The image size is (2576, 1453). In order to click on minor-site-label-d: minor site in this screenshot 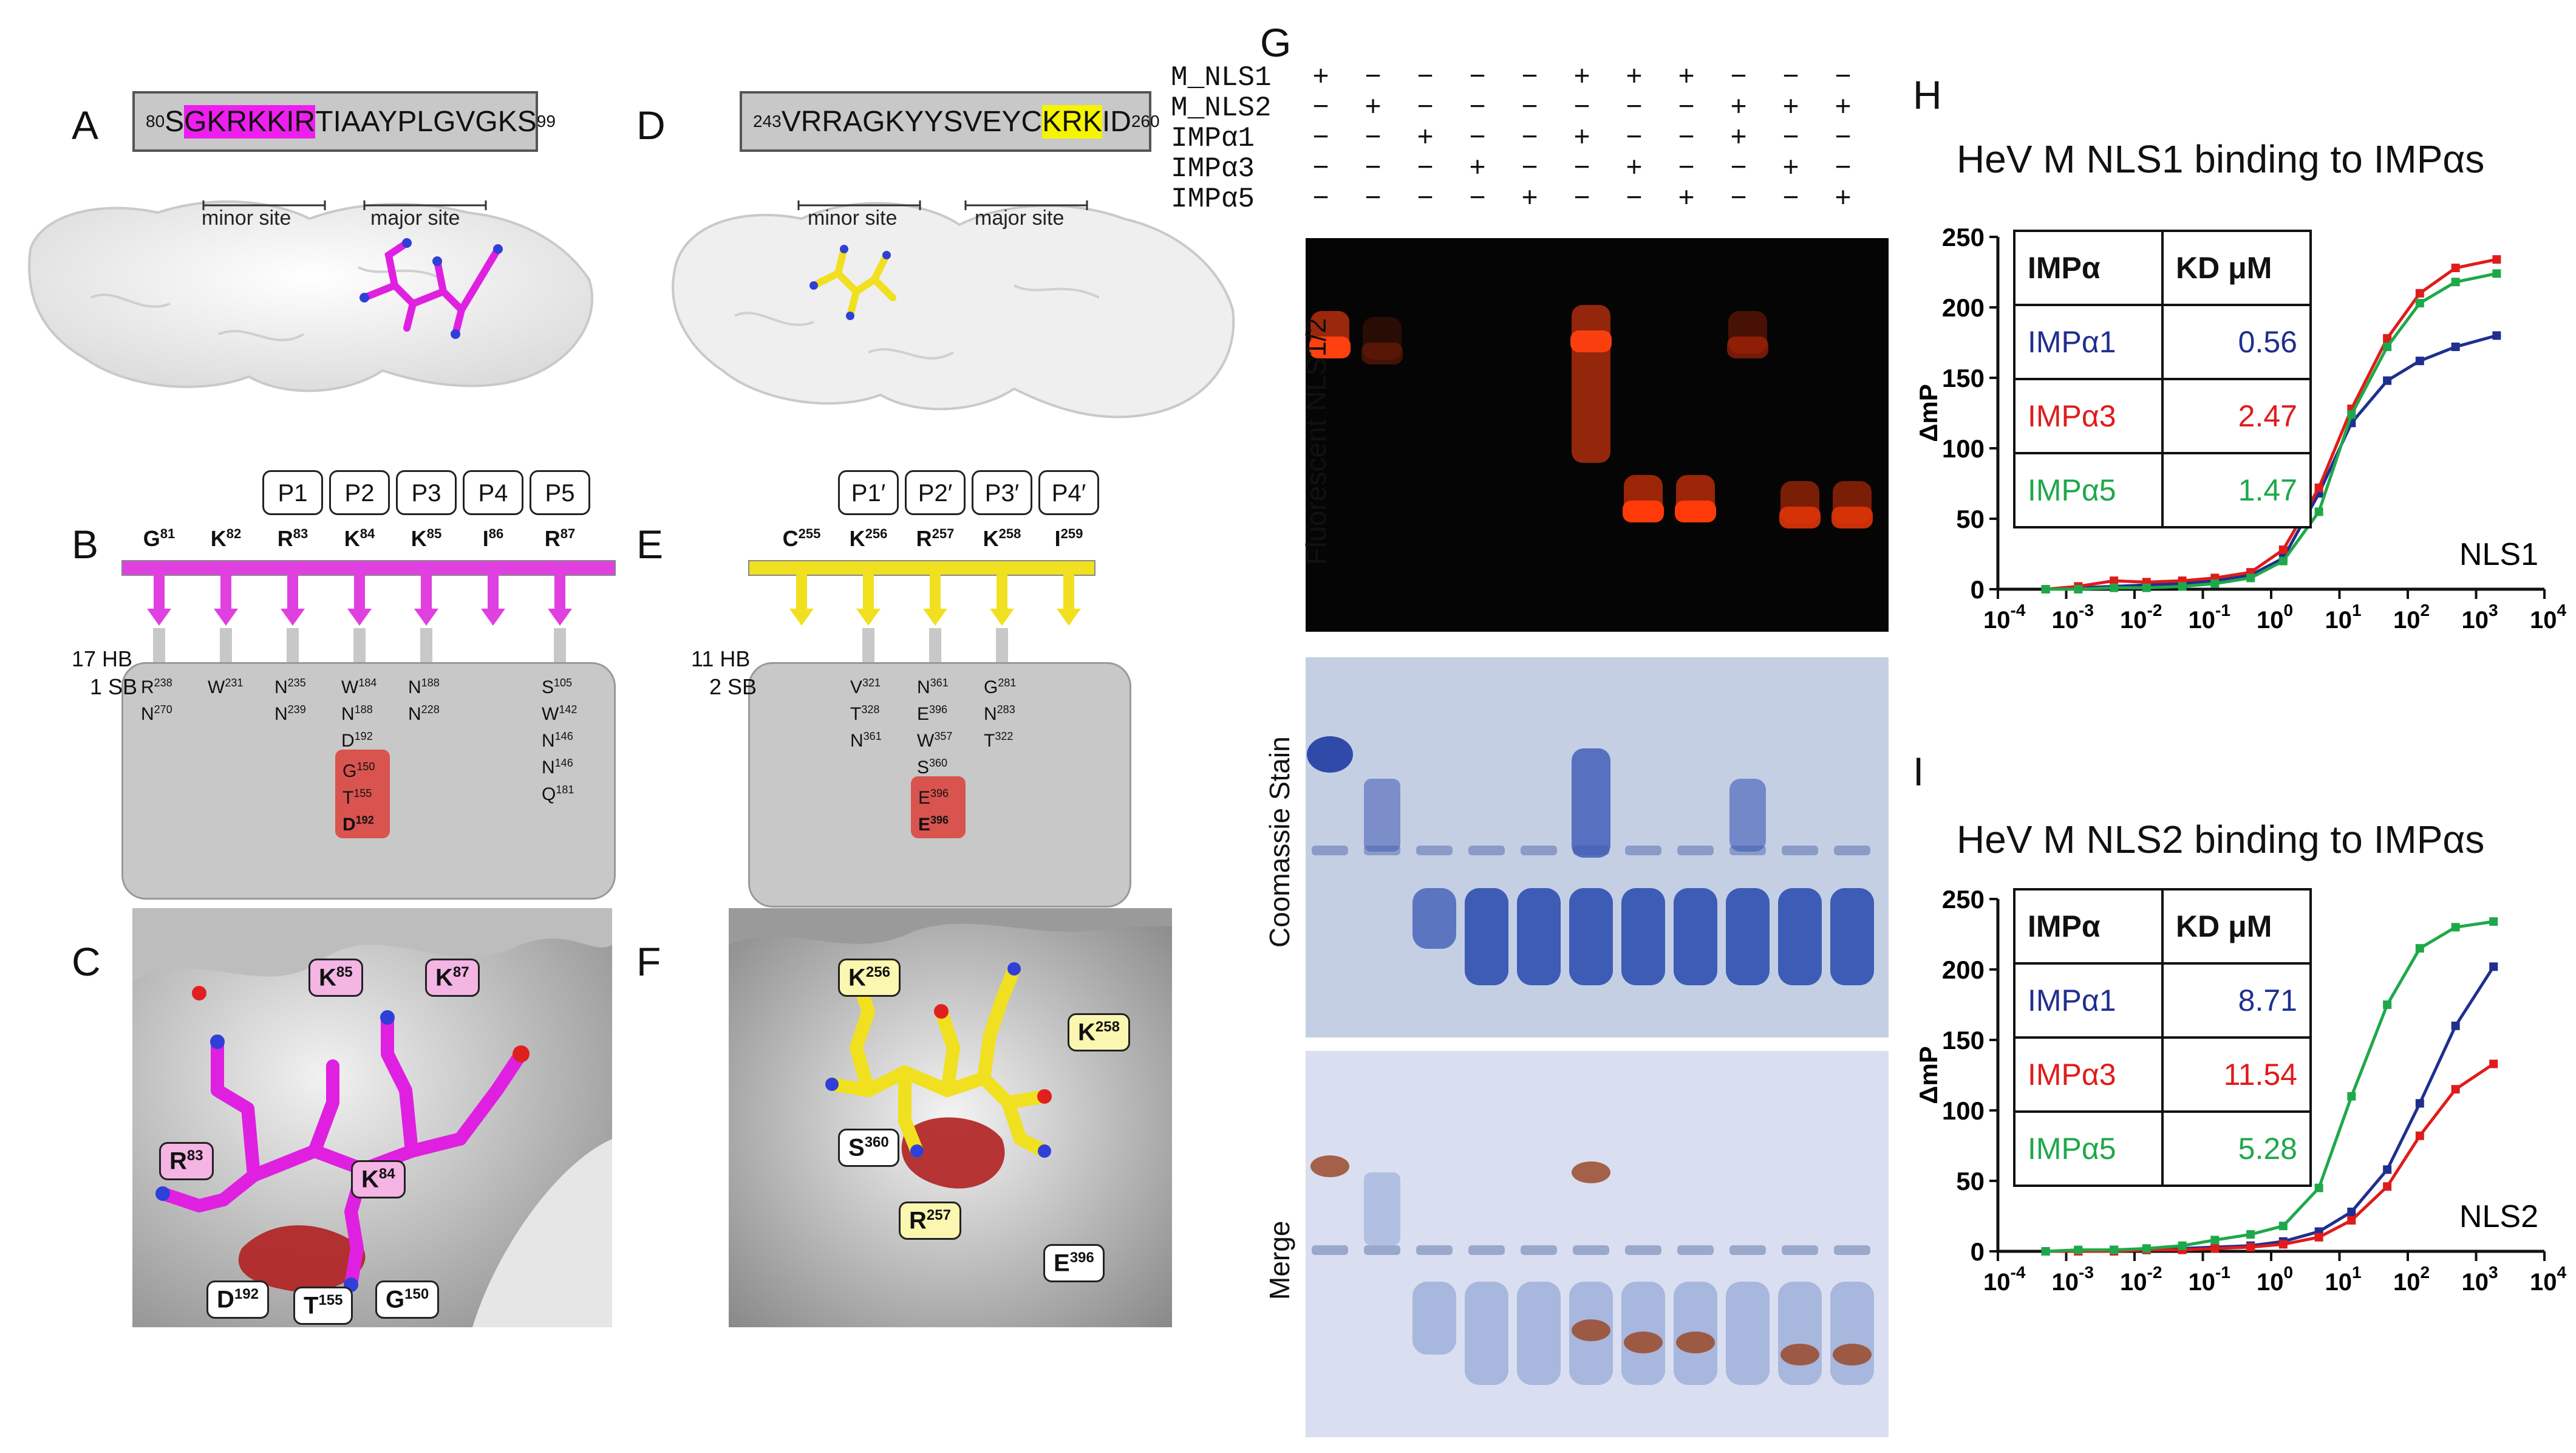, I will do `click(853, 218)`.